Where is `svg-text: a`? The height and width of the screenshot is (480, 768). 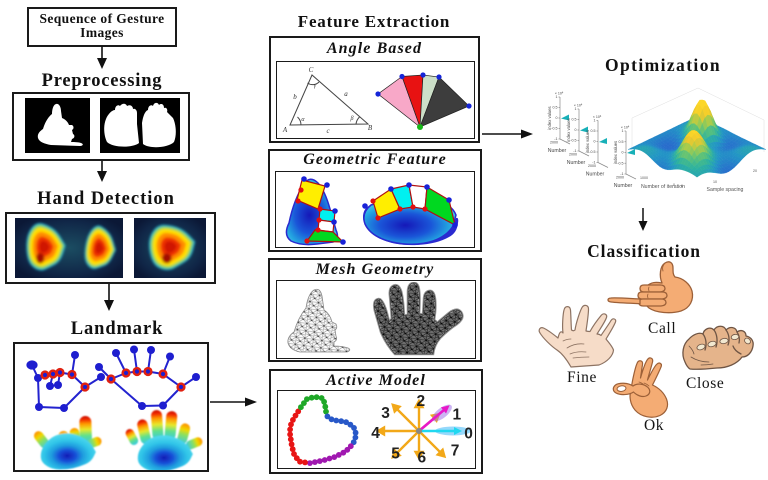
svg-text: a is located at coordinates (346, 94).